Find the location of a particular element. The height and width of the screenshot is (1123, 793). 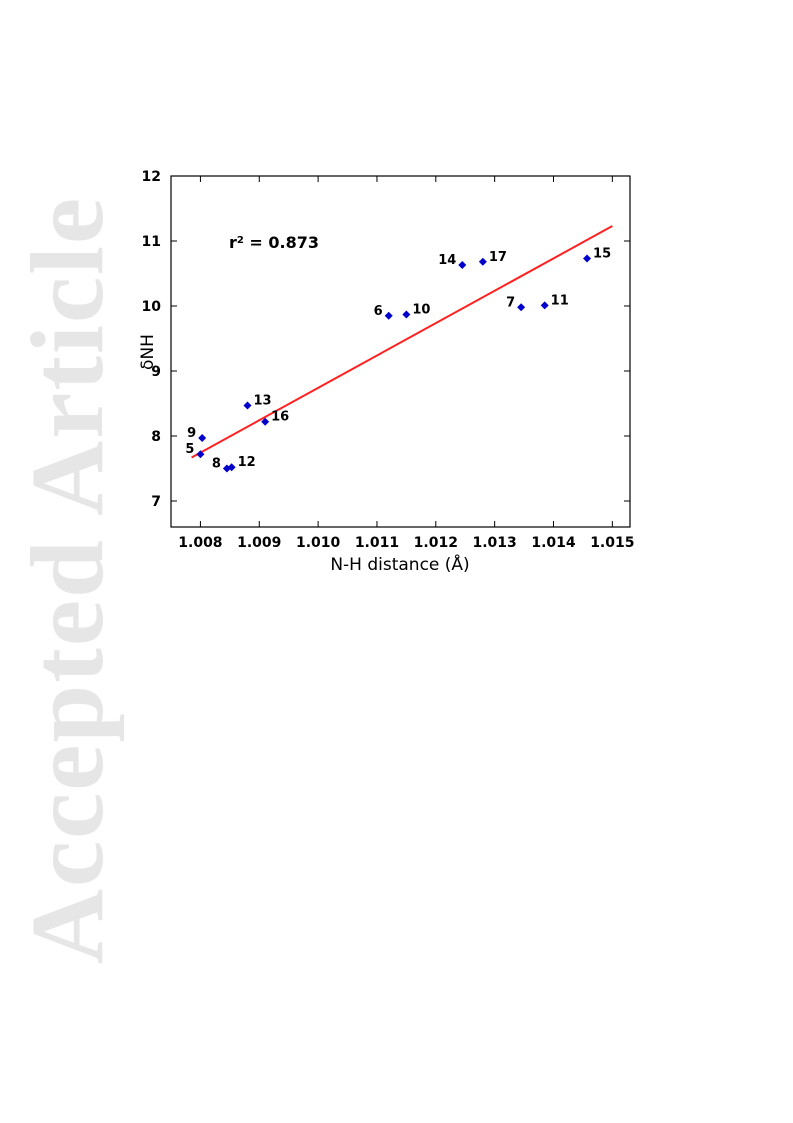

x-tick-label: 1.013 is located at coordinates (495, 543).